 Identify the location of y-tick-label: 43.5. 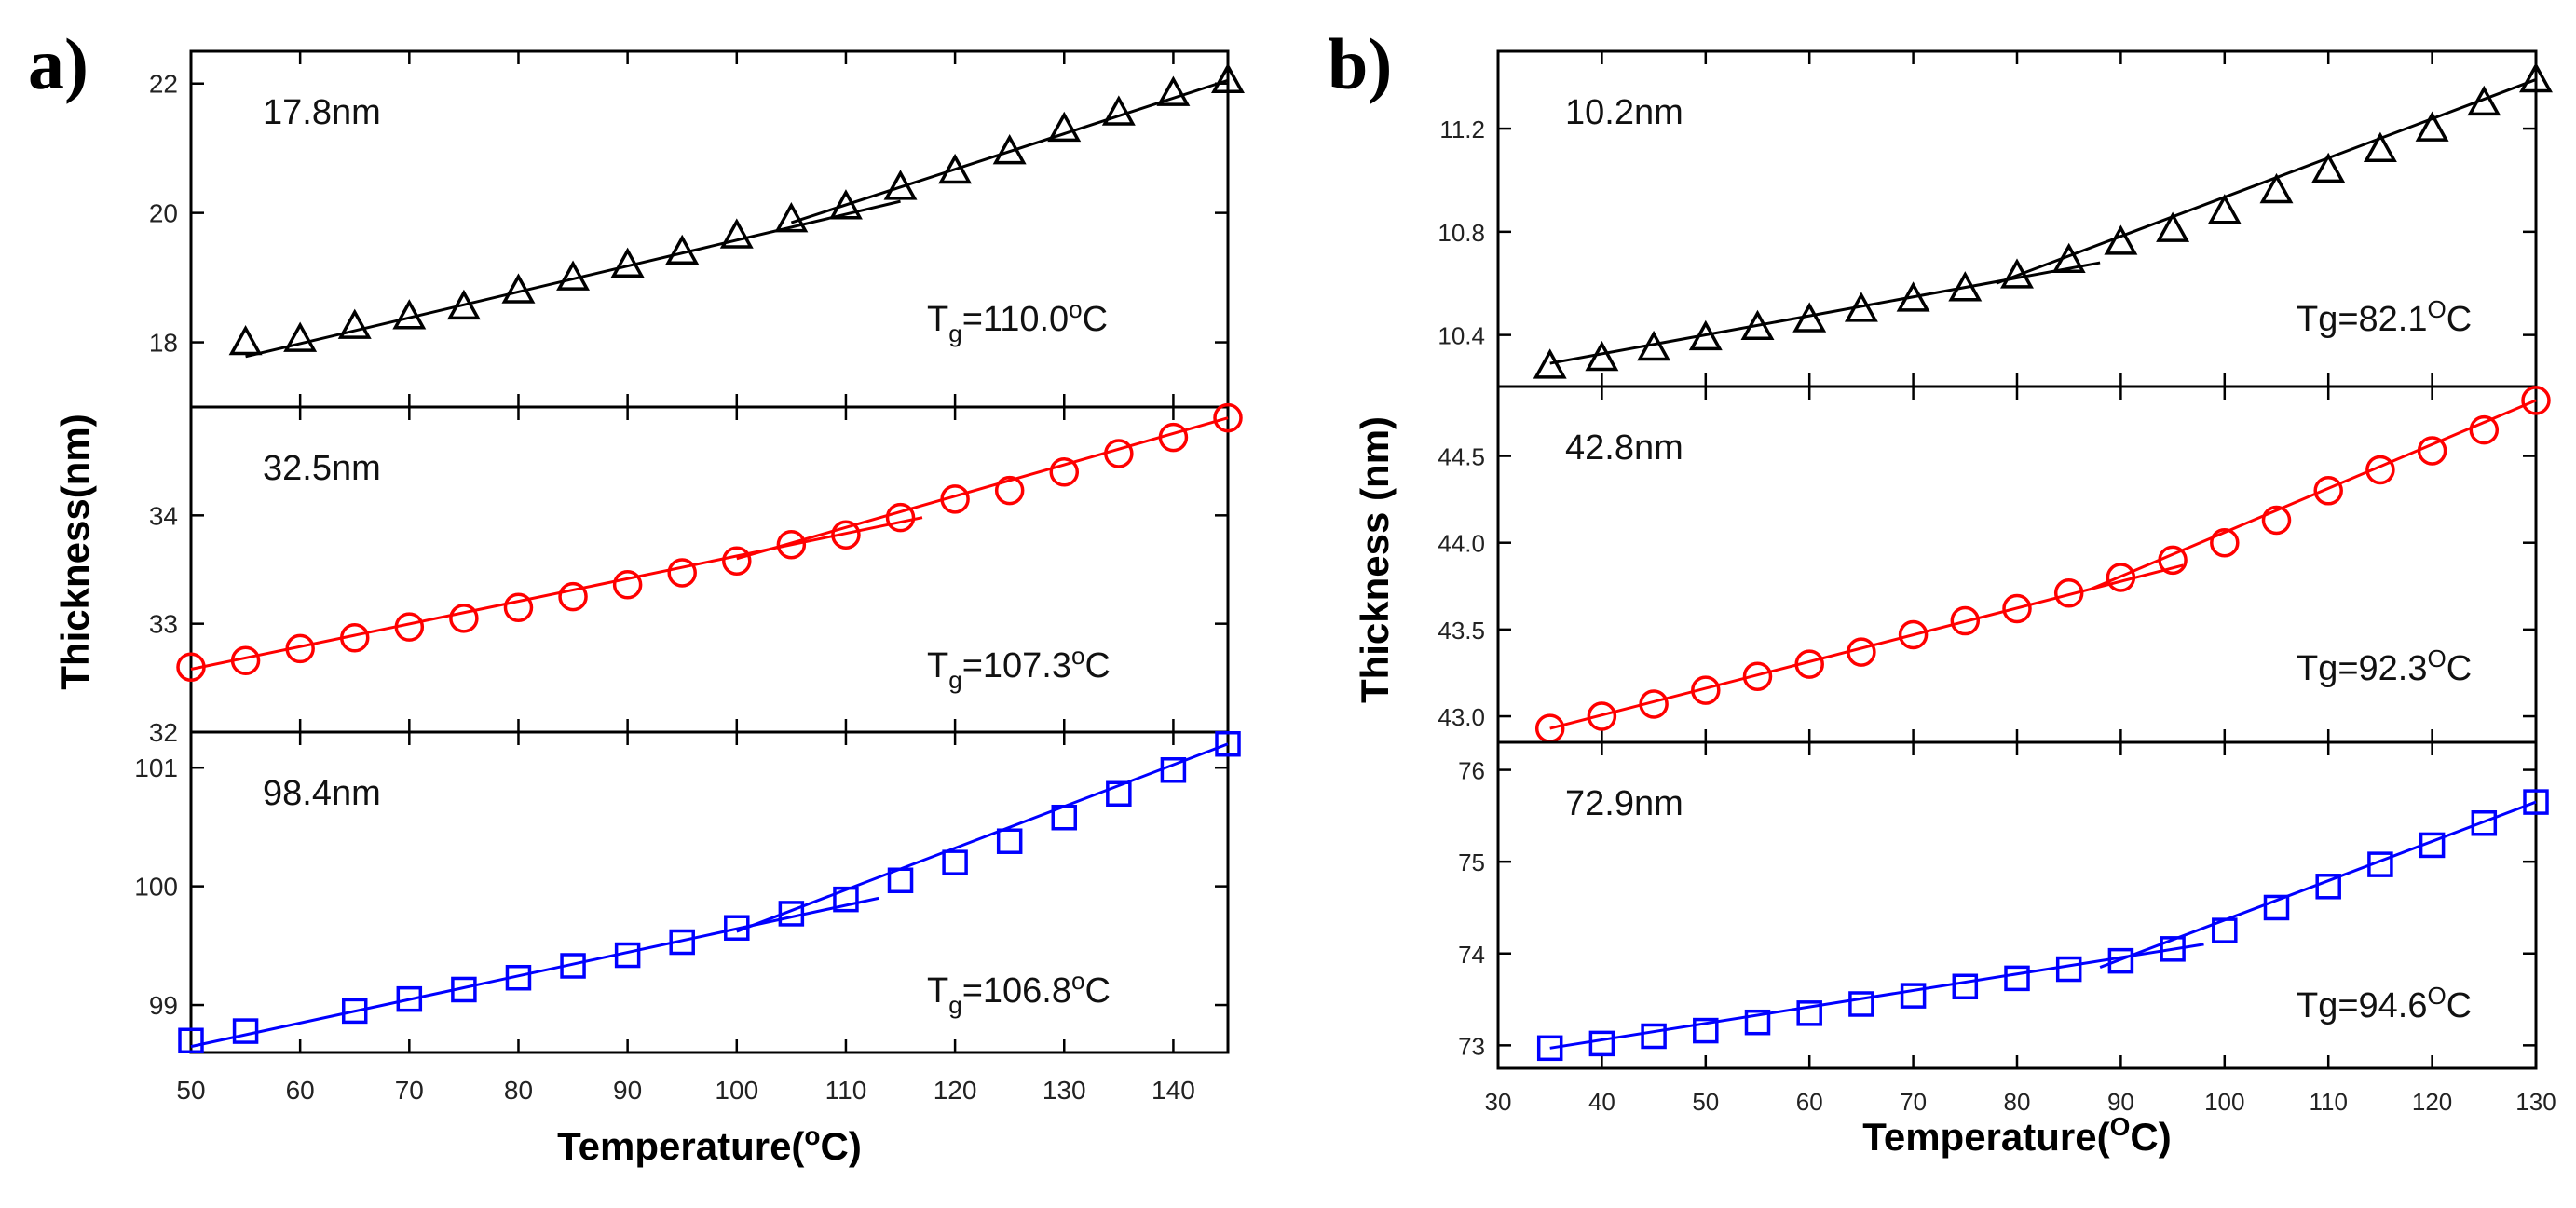
(1461, 631).